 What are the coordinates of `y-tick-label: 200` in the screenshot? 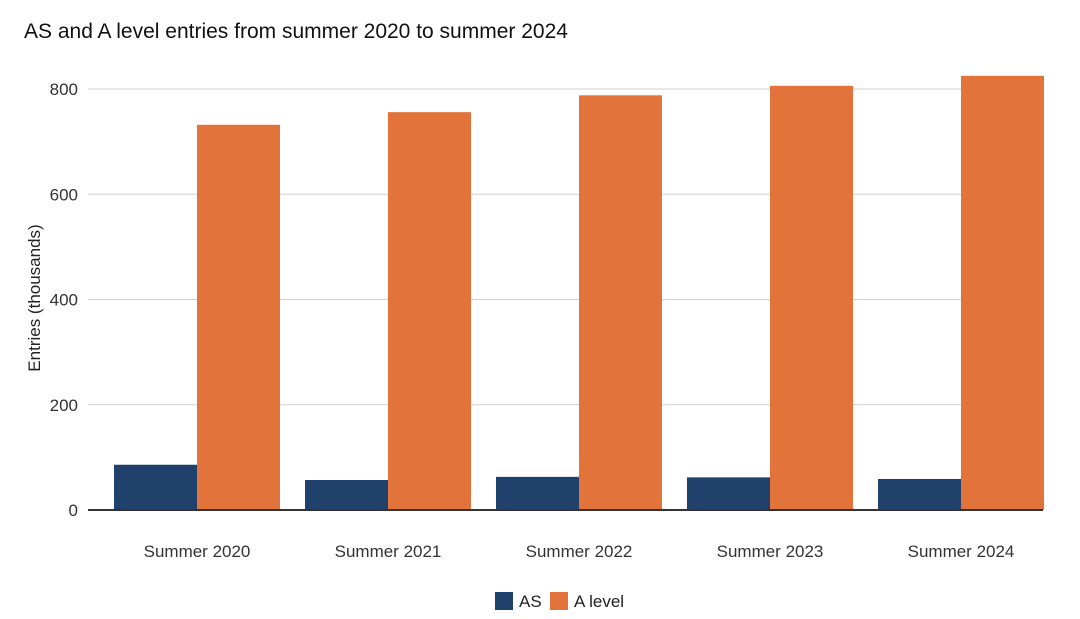 It's located at (64, 405).